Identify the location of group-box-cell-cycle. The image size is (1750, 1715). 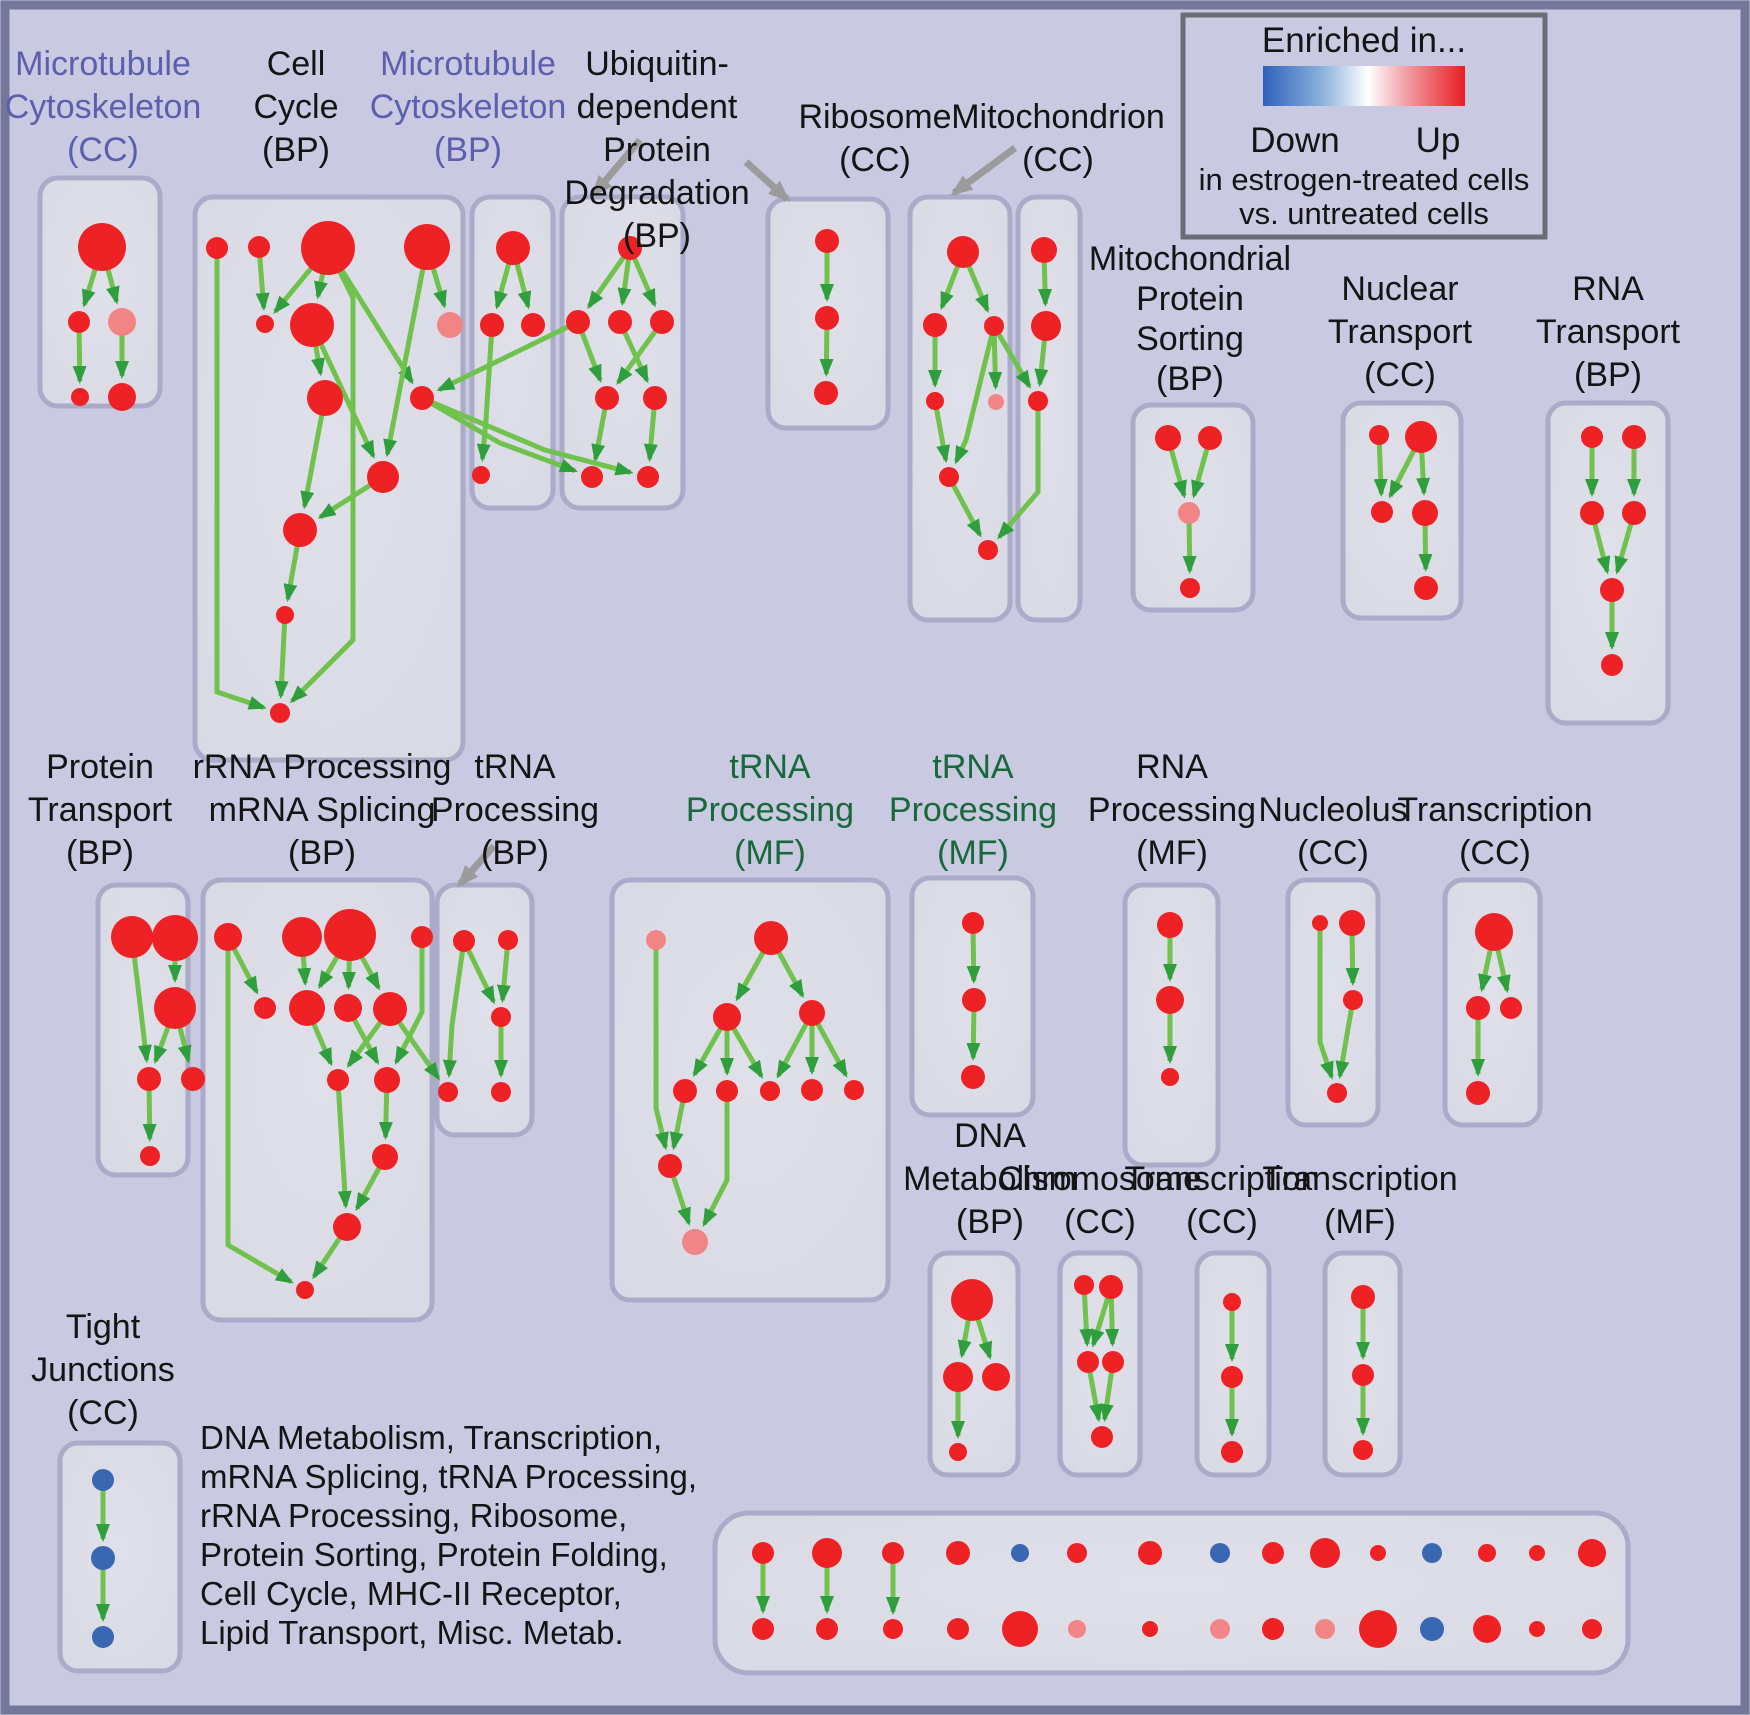
(329, 478).